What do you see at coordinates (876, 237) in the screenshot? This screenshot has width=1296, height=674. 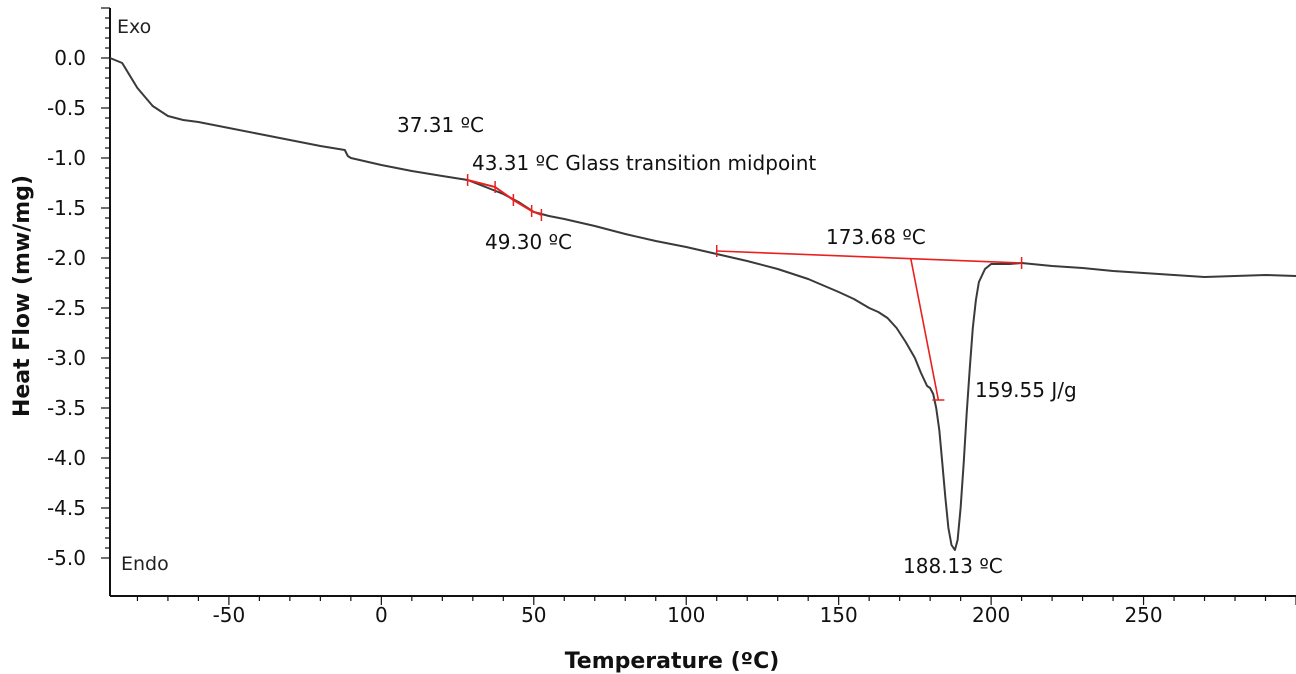 I see `melt-onset-label: 173.68 ºC` at bounding box center [876, 237].